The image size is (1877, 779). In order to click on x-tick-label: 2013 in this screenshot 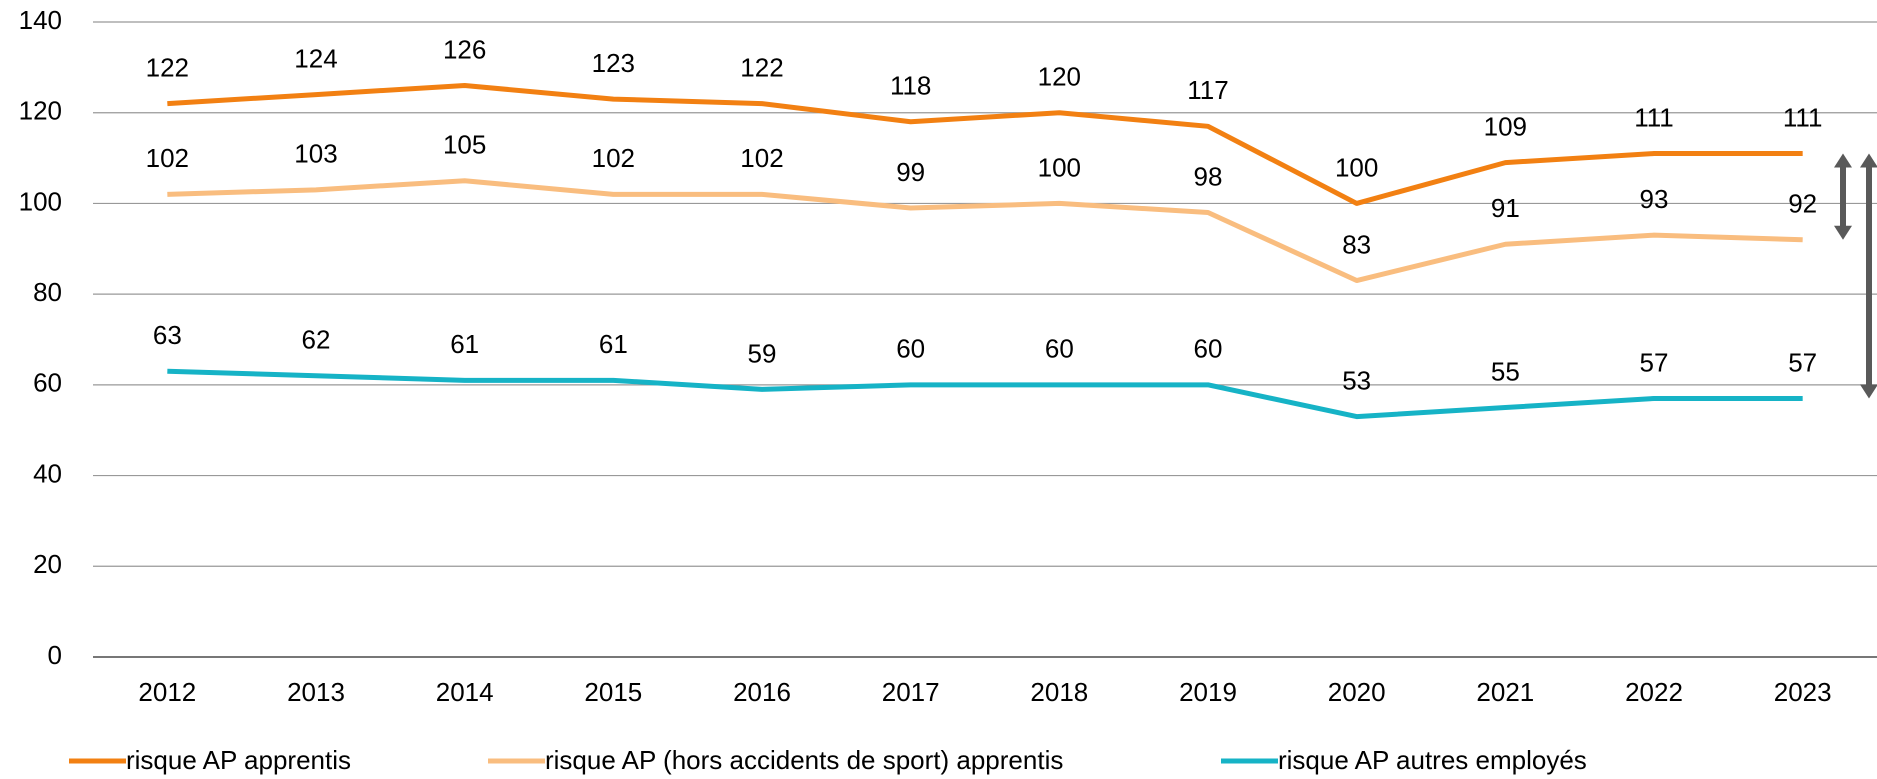, I will do `click(316, 692)`.